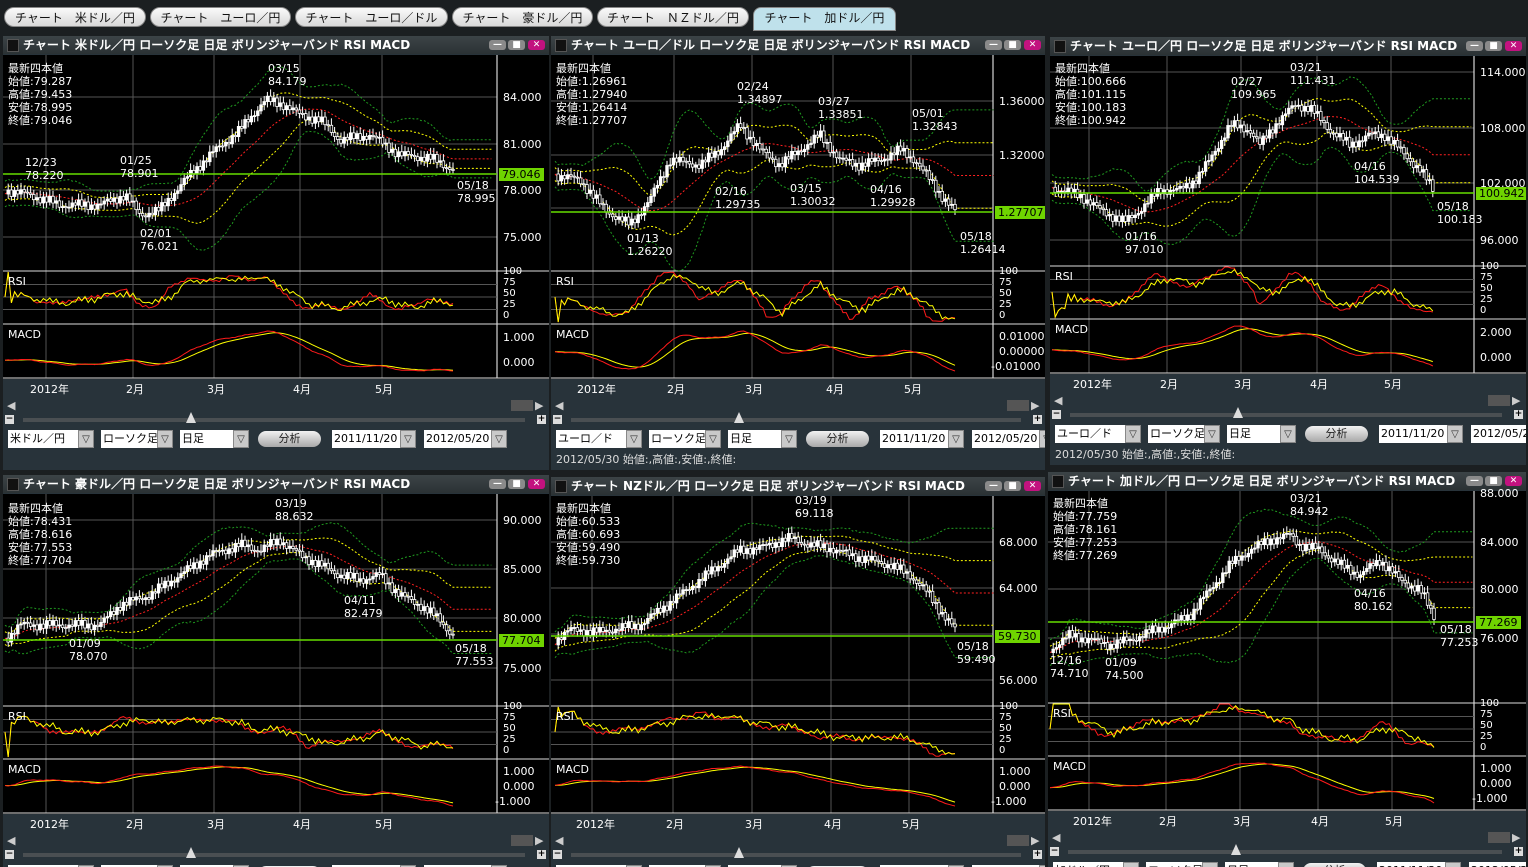 The image size is (1528, 867). Describe the element at coordinates (220, 17) in the screenshot. I see `tab-chart-1: チャート ユーロ／円` at that location.